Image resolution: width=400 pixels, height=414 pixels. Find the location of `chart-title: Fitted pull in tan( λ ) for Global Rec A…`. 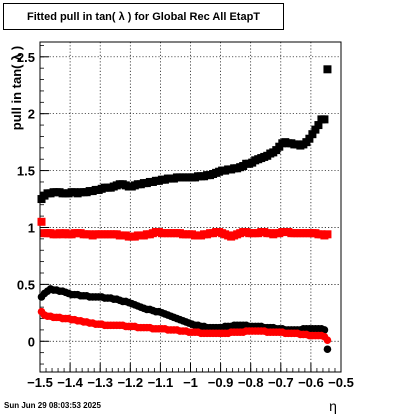

chart-title: Fitted pull in tan( λ ) for Global Rec A… is located at coordinates (143, 16).